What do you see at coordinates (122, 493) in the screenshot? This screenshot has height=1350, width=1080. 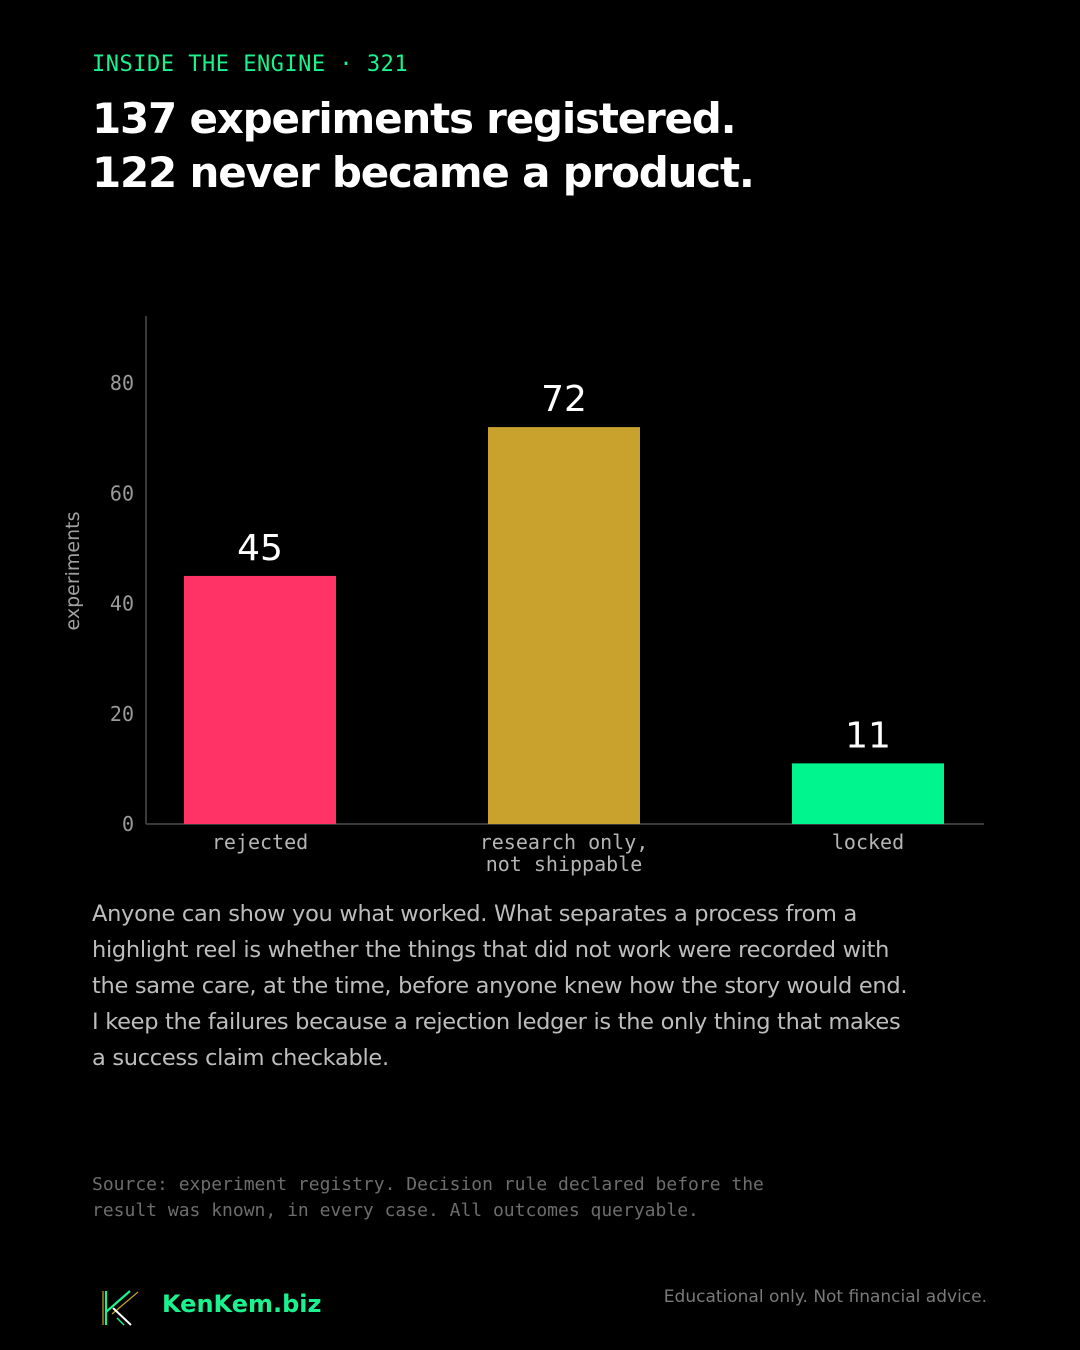 I see `y-tick-label: 60` at bounding box center [122, 493].